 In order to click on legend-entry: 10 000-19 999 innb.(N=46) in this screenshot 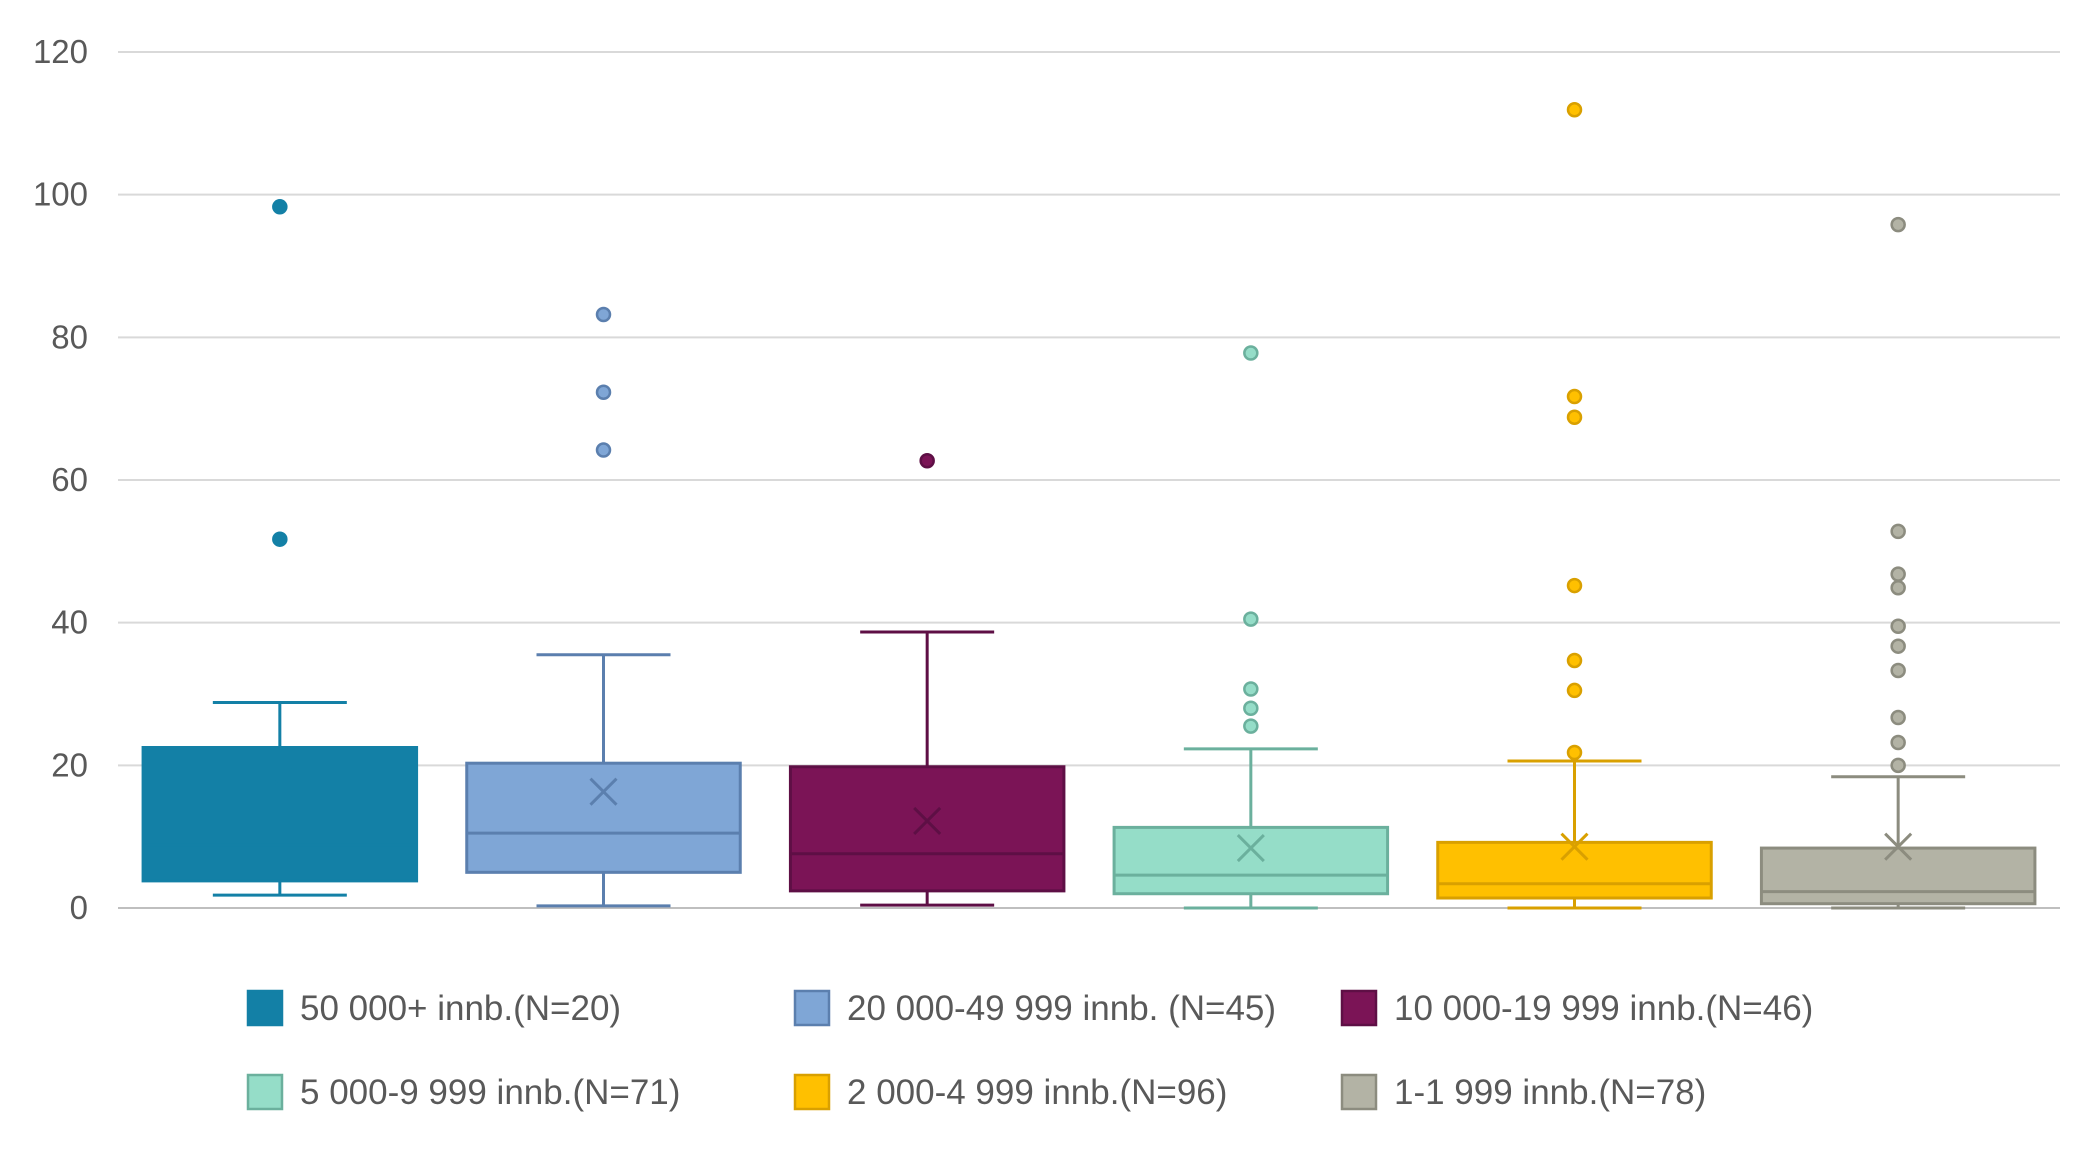, I will do `click(1576, 1008)`.